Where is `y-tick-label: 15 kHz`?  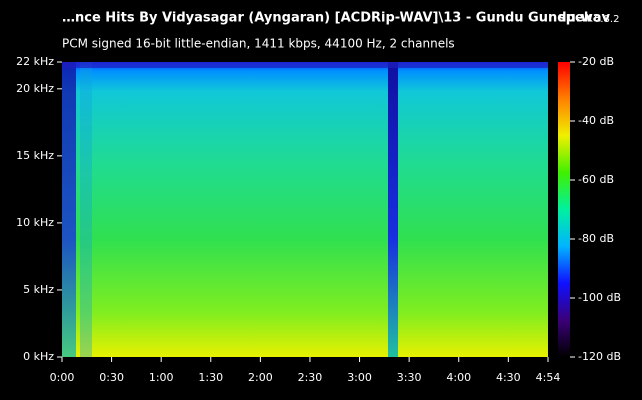
y-tick-label: 15 kHz is located at coordinates (35, 155).